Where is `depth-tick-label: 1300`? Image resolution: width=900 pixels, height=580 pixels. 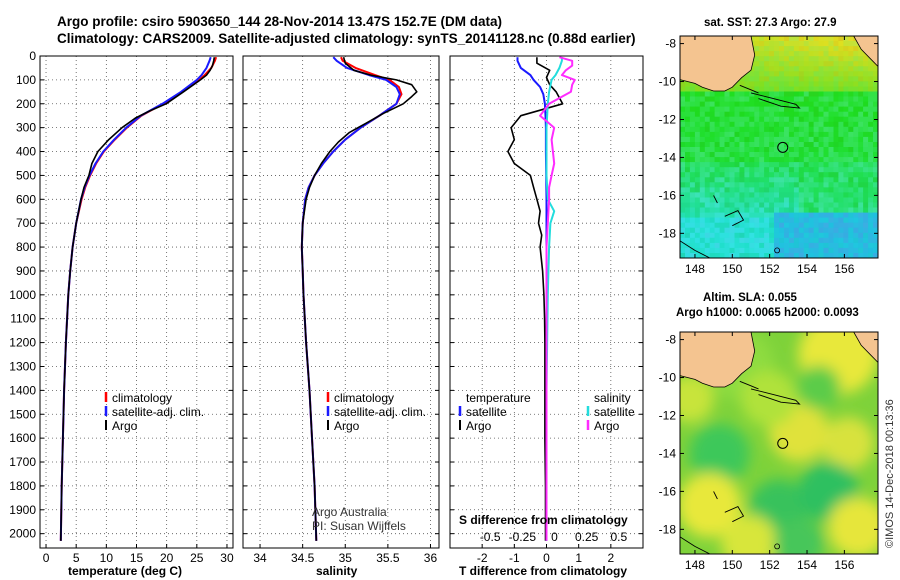
depth-tick-label: 1300 is located at coordinates (22, 366).